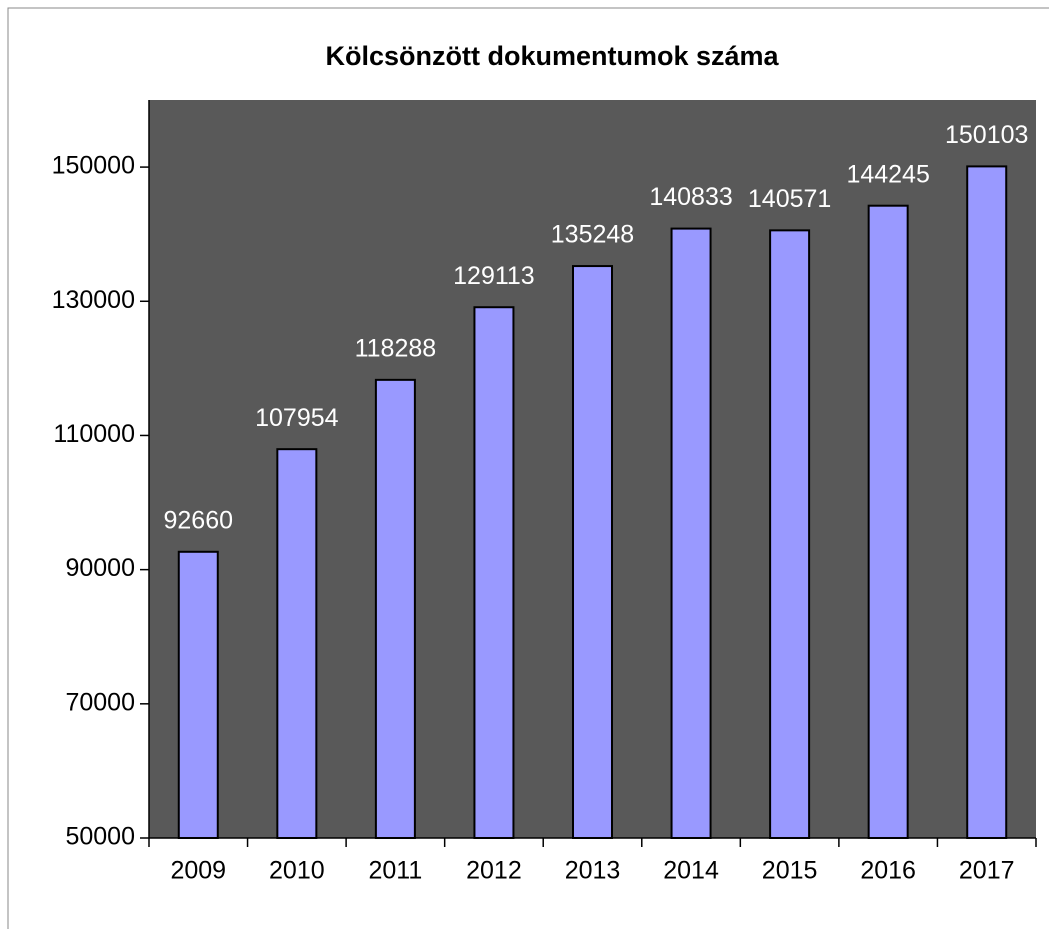 The image size is (1049, 929). I want to click on x-tick-label: 2013, so click(593, 871).